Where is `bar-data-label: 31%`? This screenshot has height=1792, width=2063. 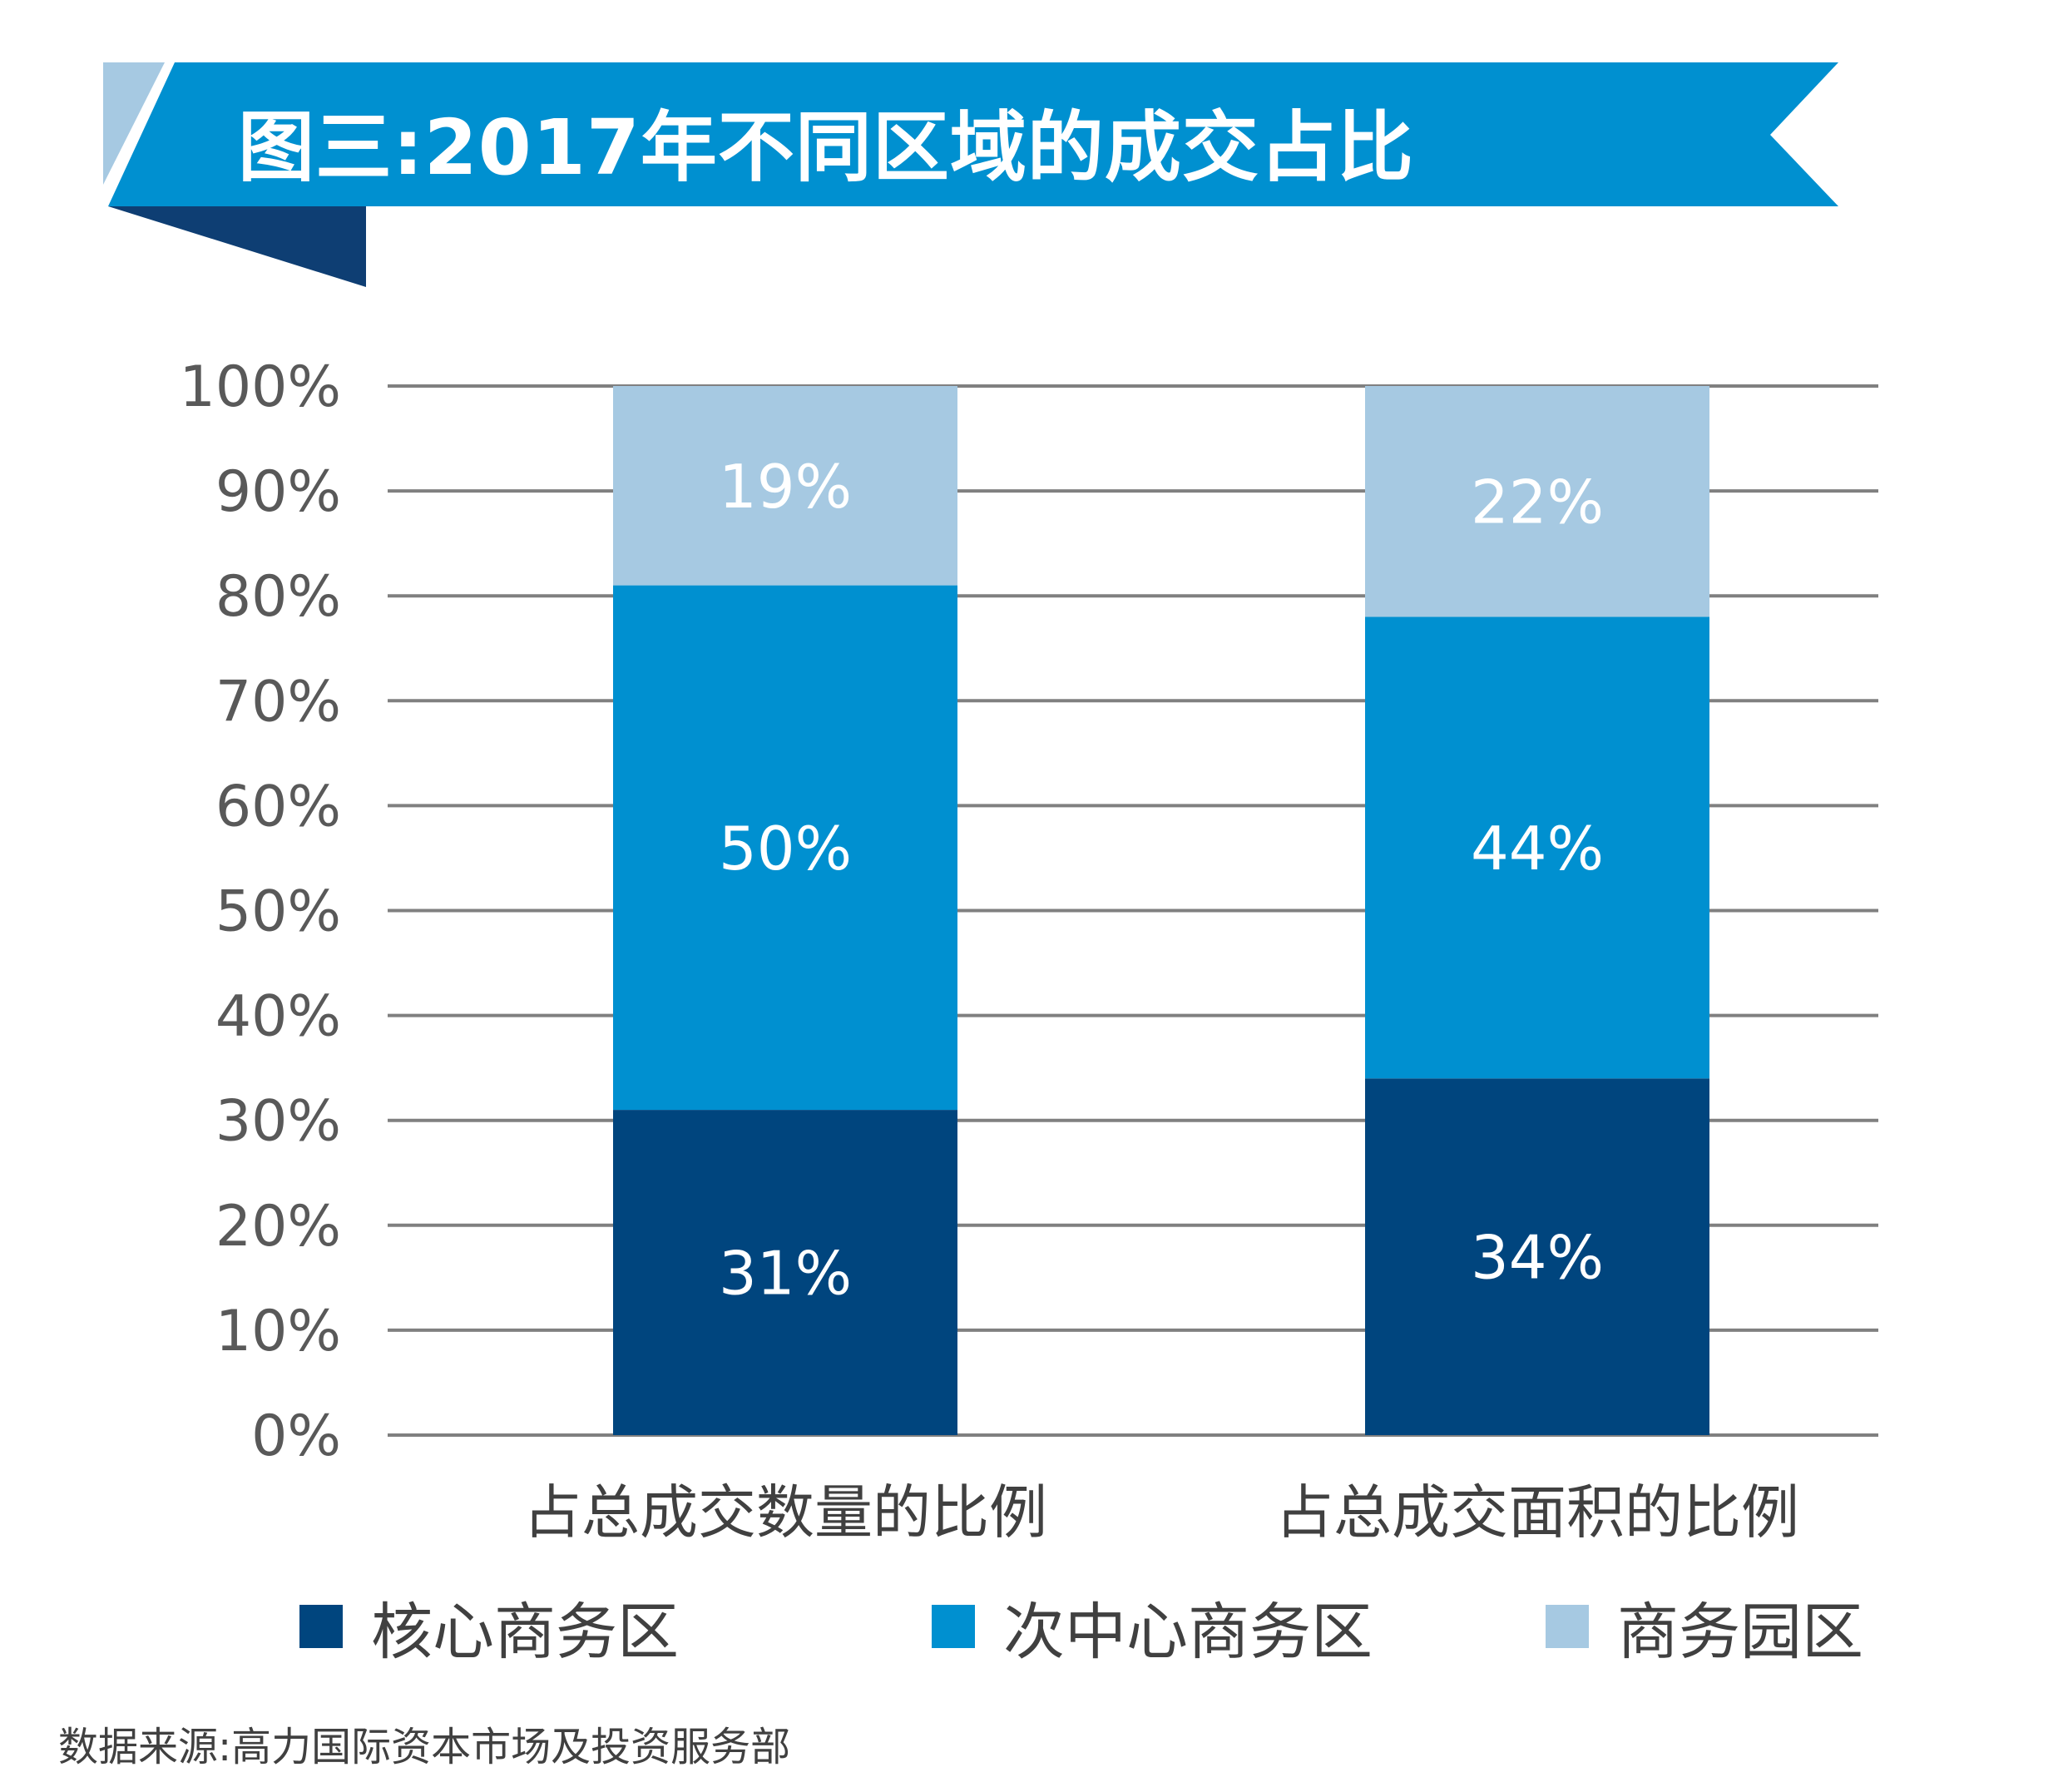 bar-data-label: 31% is located at coordinates (785, 1274).